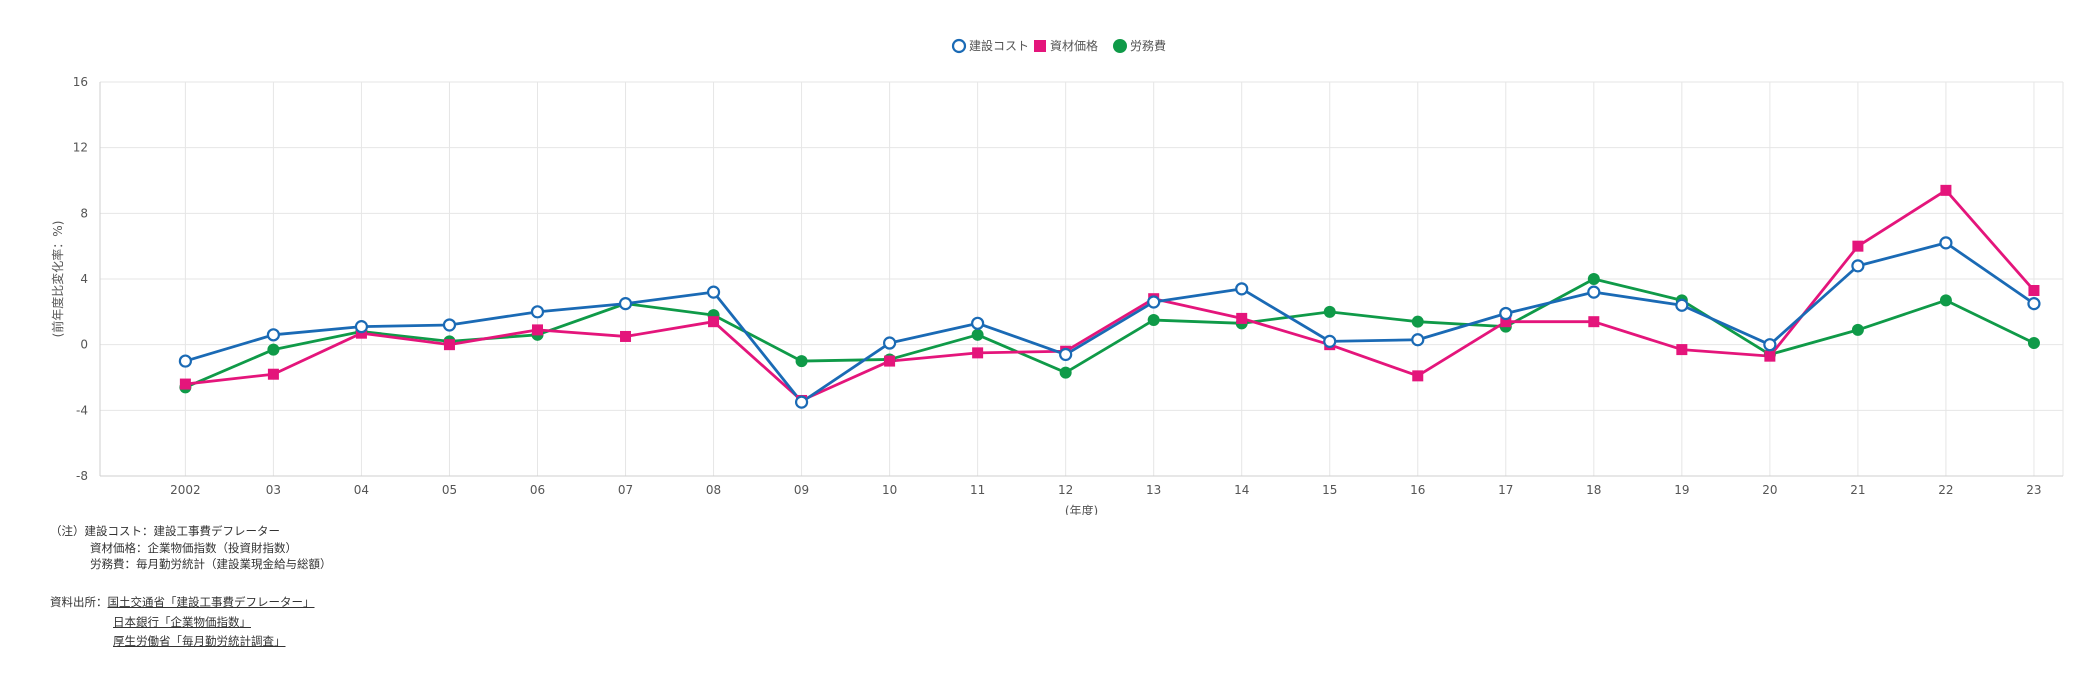  Describe the element at coordinates (1329, 490) in the screenshot. I see `x-tick-label: 15` at that location.